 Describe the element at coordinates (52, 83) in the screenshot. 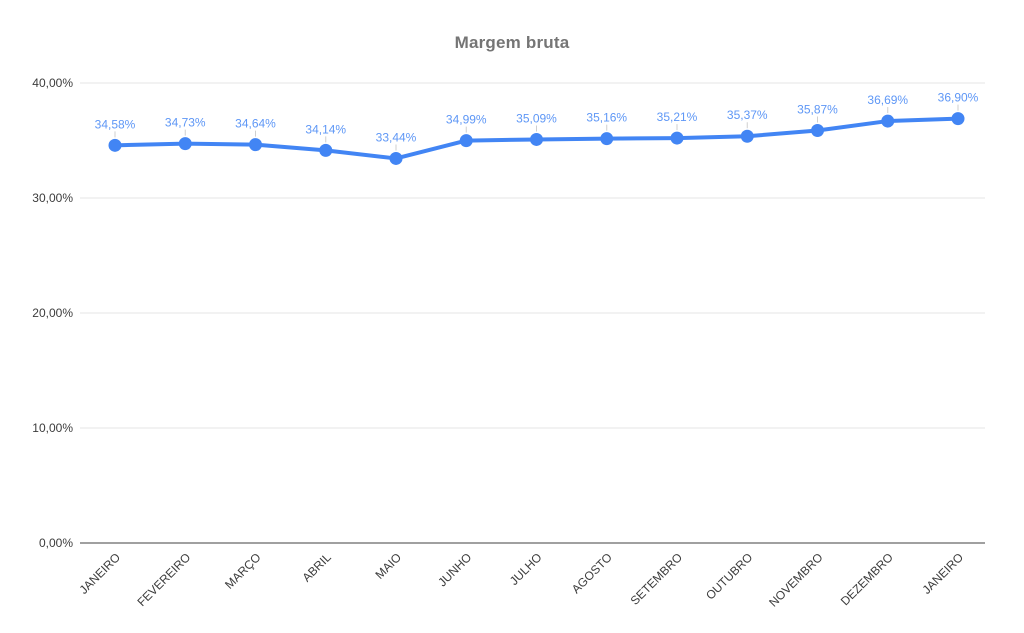

I see `y-axis-tick-label: 40,00%` at that location.